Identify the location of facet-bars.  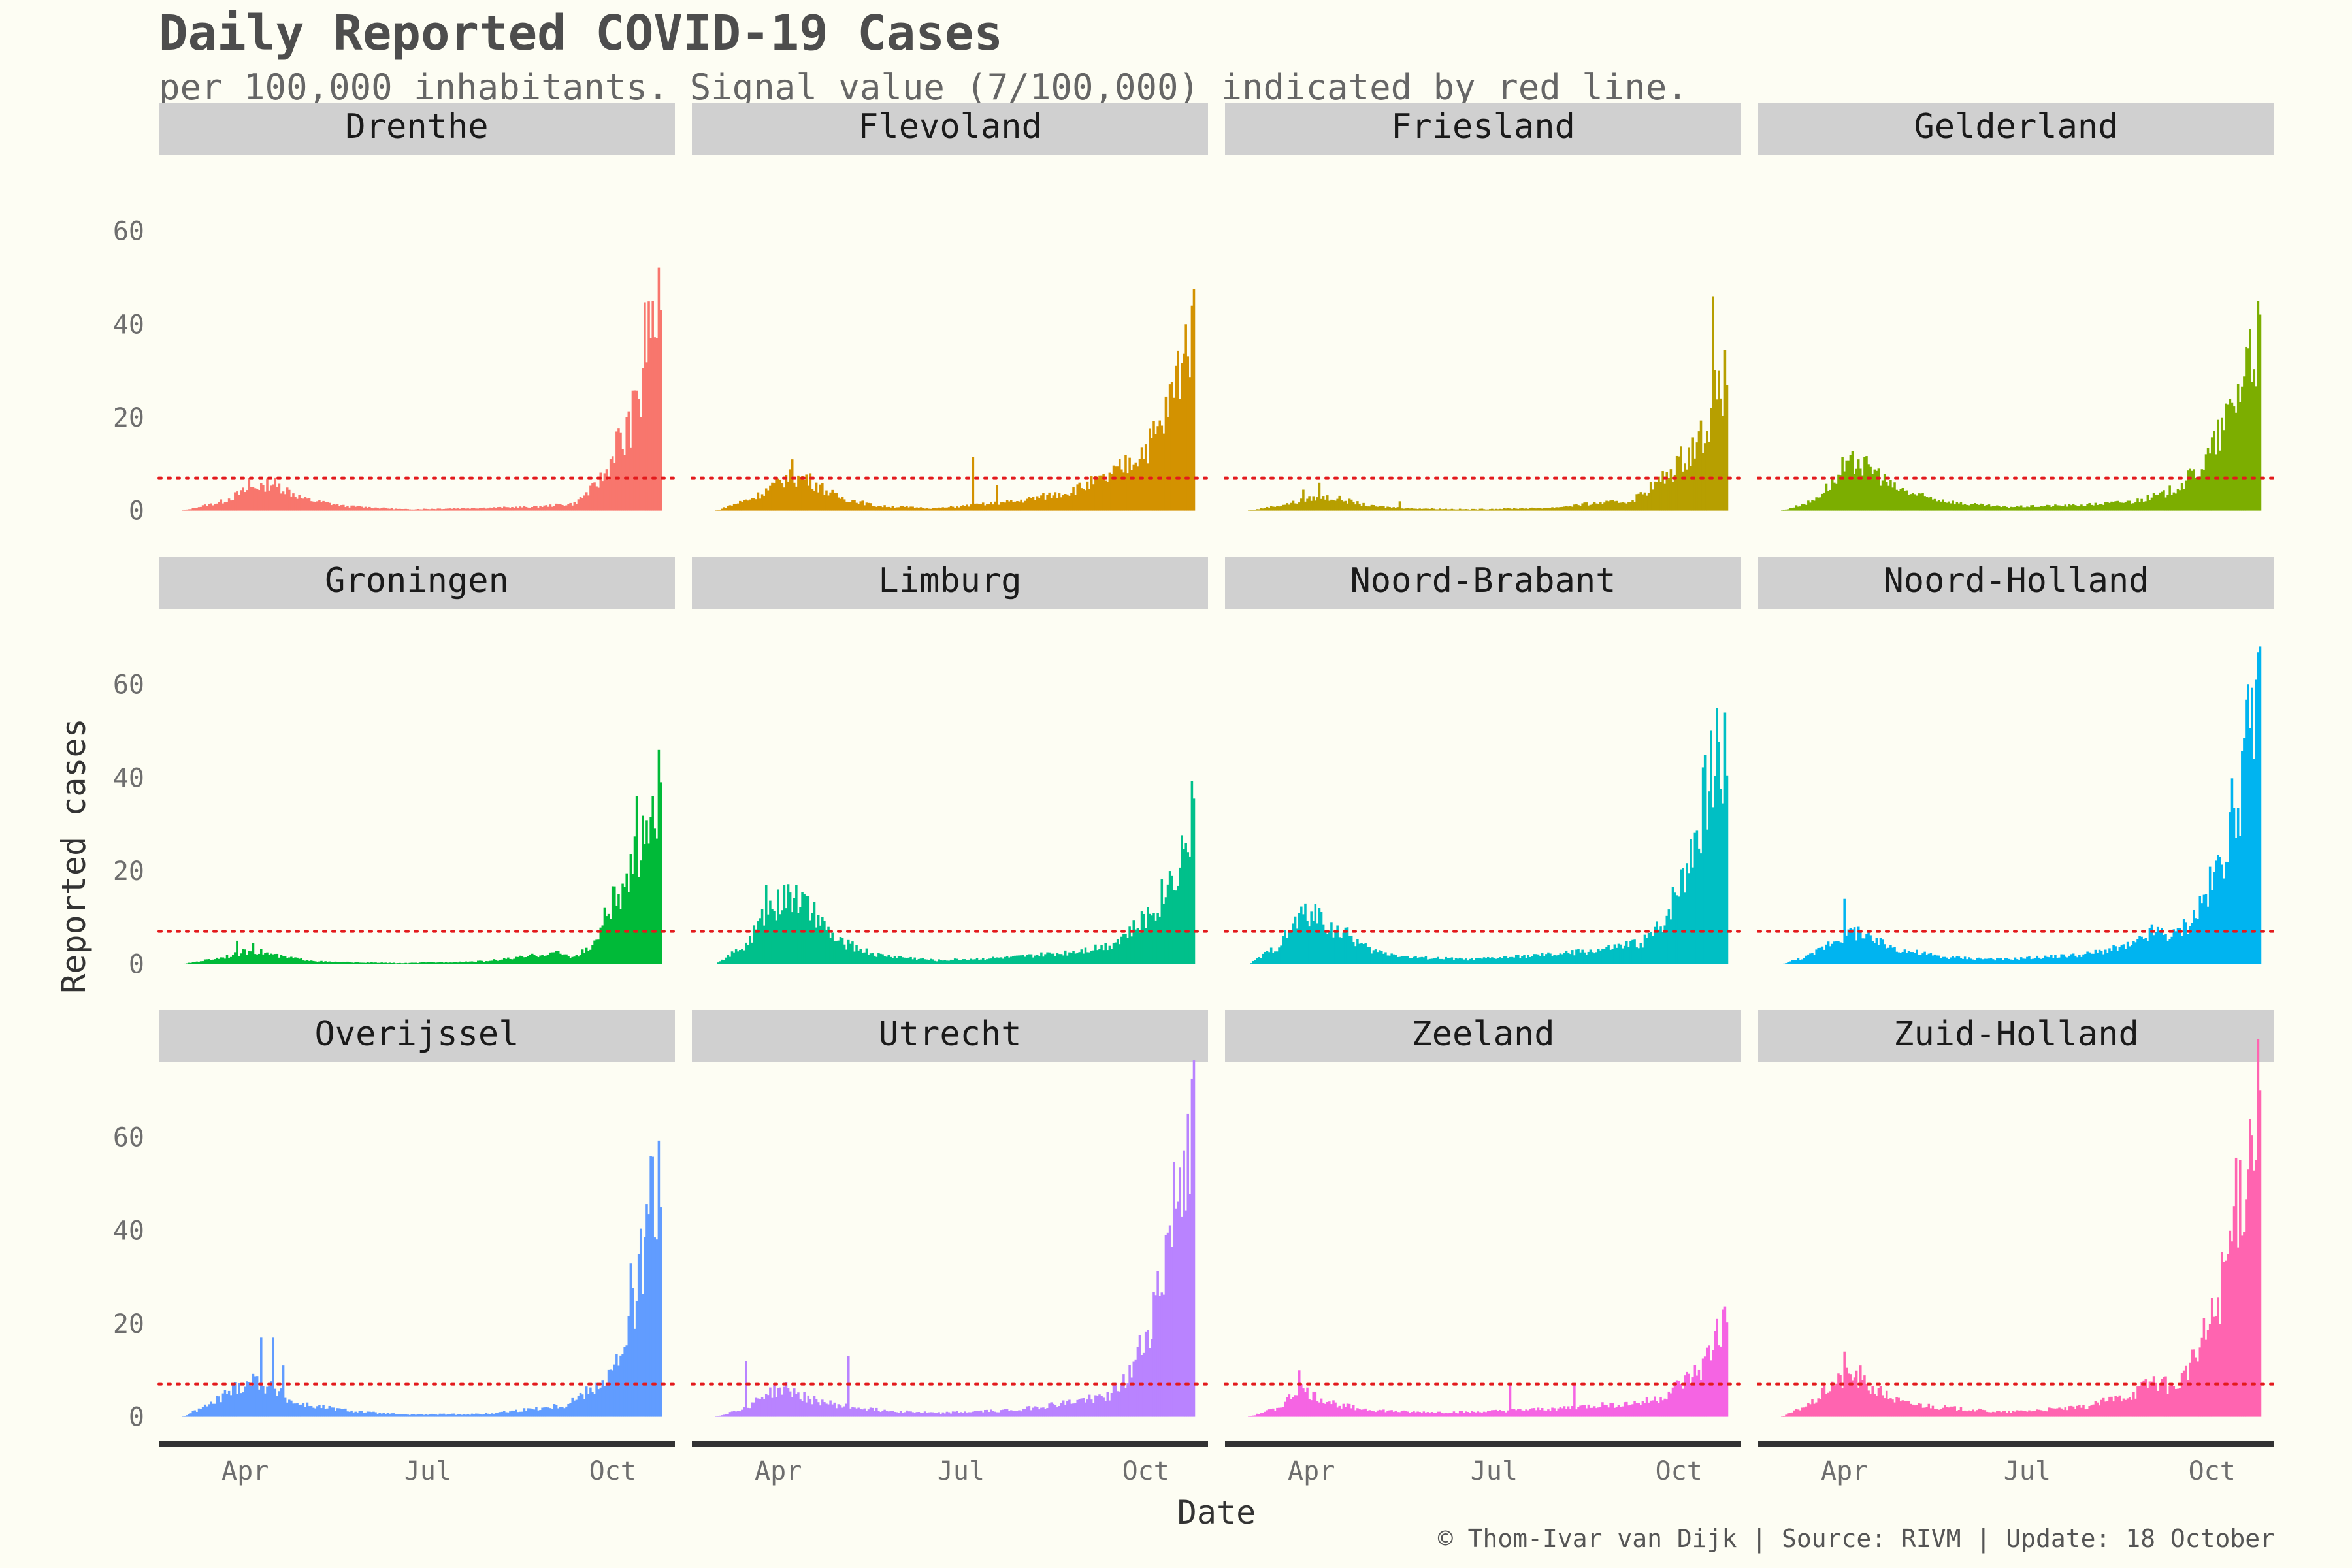
(955, 872).